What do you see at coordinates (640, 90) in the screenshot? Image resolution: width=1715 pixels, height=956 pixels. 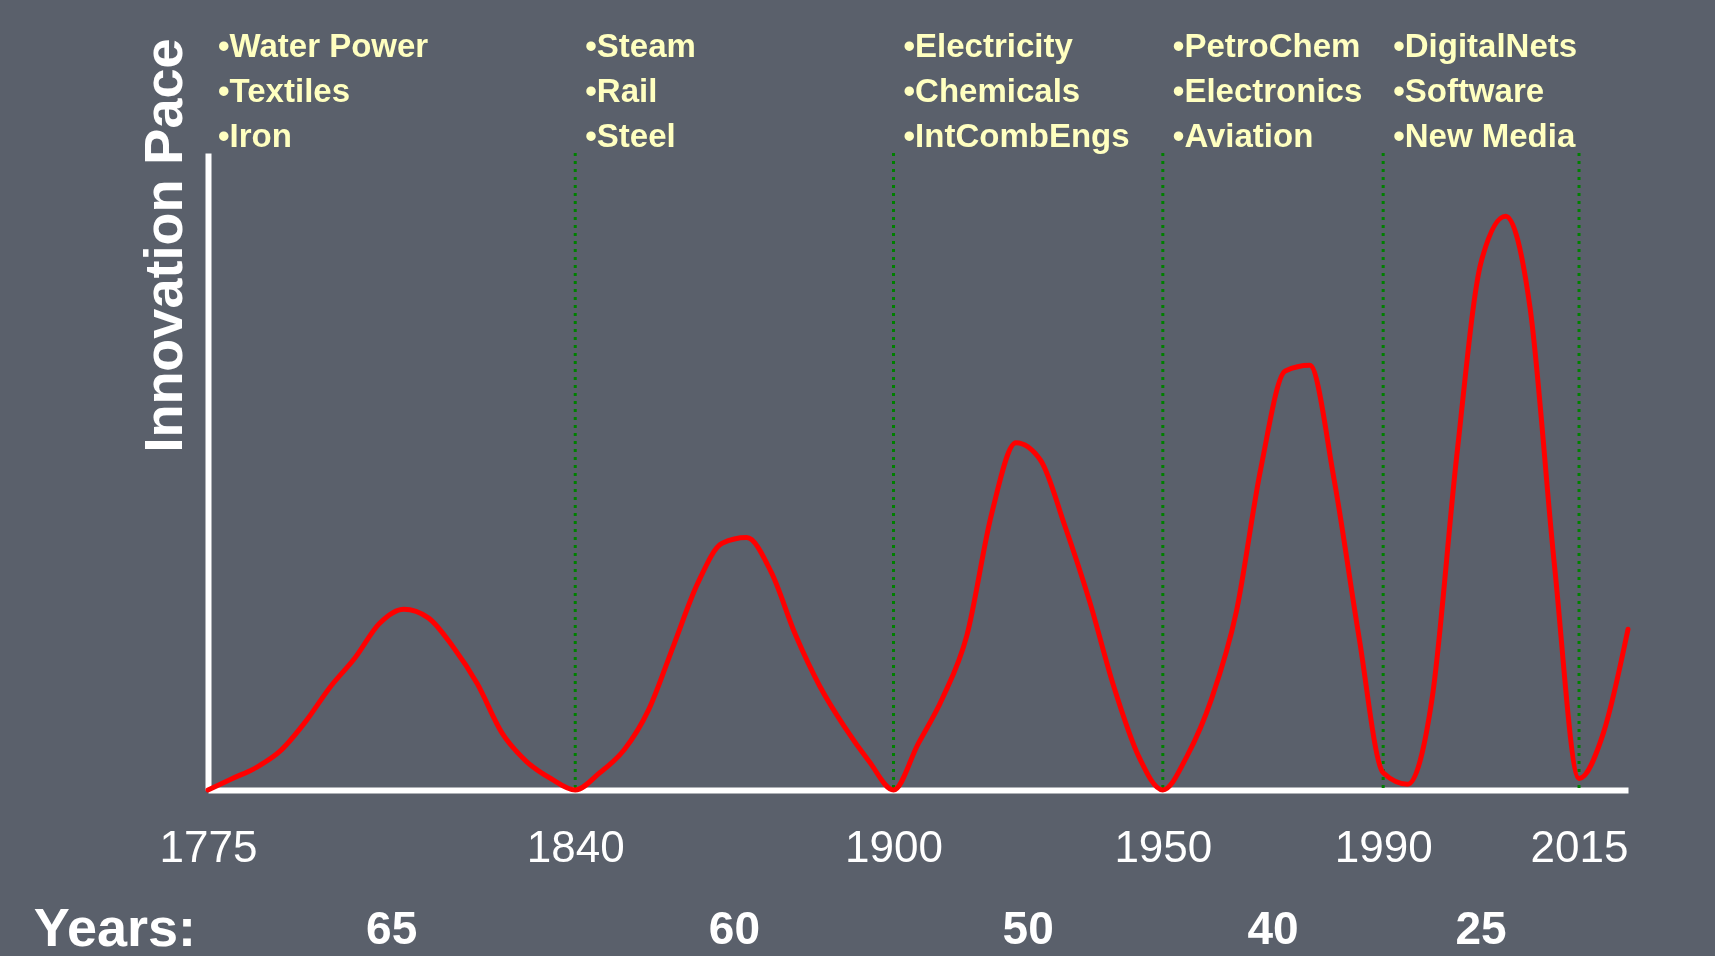 I see `text: •Steam •Rail •Steel` at bounding box center [640, 90].